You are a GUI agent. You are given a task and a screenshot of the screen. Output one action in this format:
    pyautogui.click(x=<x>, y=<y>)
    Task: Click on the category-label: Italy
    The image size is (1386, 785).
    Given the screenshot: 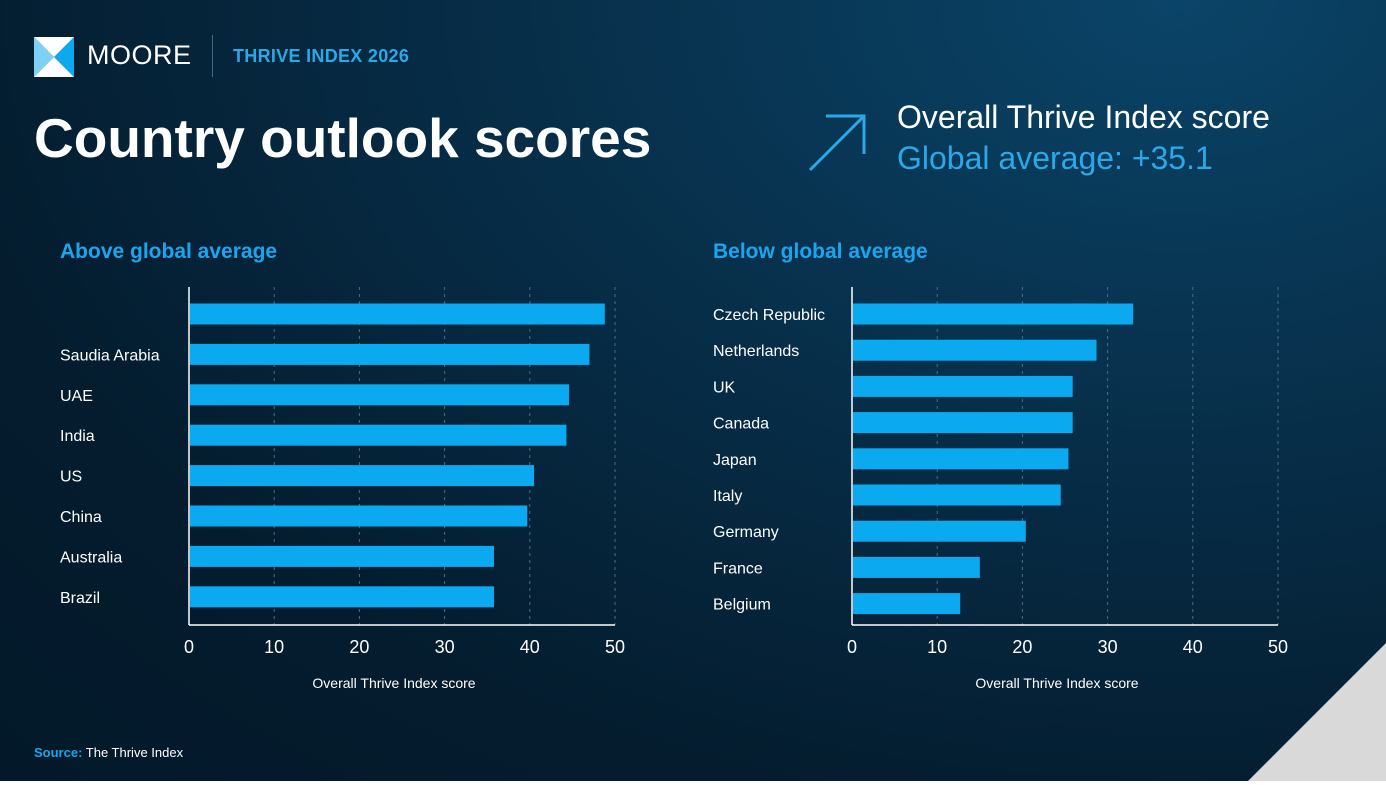 What is the action you would take?
    pyautogui.click(x=727, y=496)
    